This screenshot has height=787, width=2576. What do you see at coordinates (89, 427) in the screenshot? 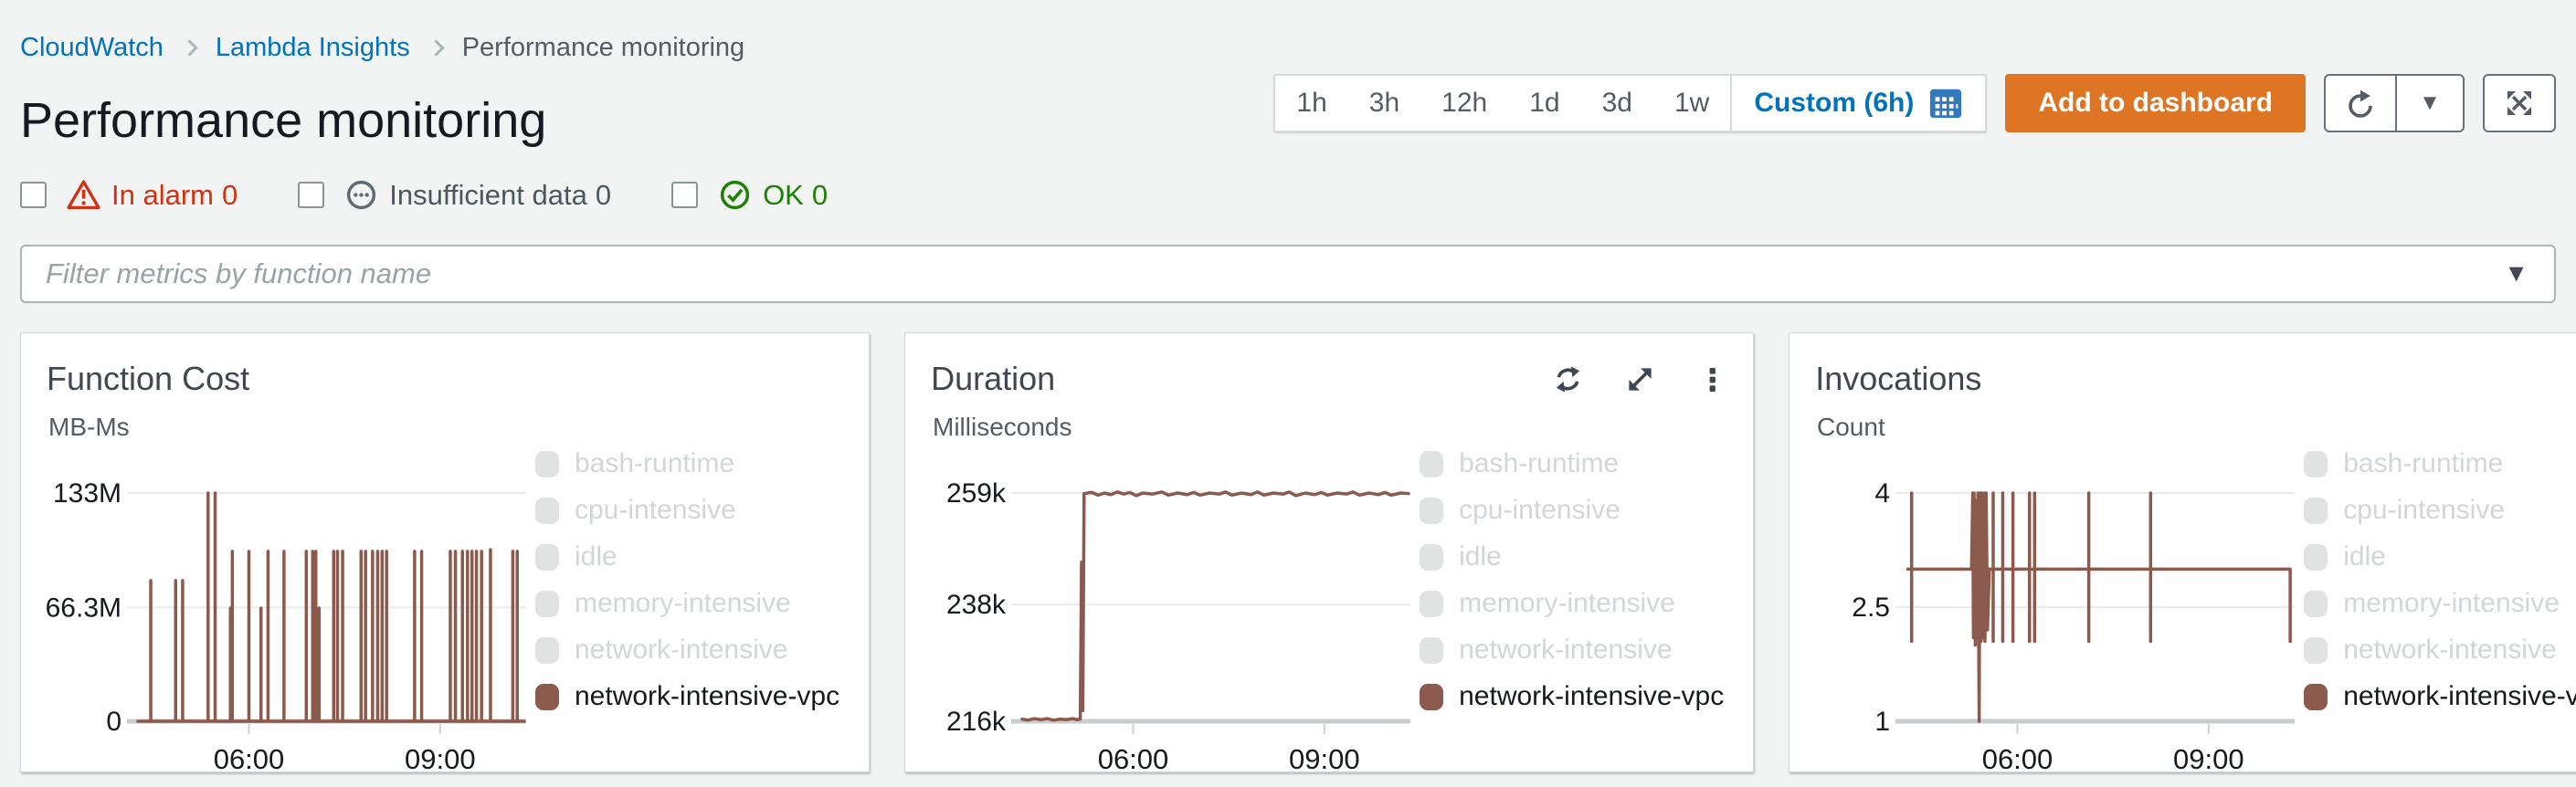
I see `svg-text: MB-Ms` at bounding box center [89, 427].